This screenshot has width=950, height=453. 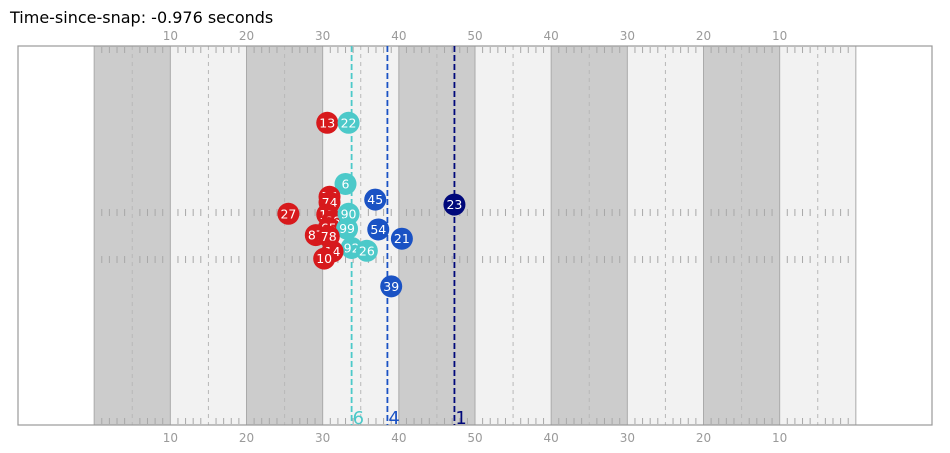 I want to click on player-number: 10, so click(x=324, y=258).